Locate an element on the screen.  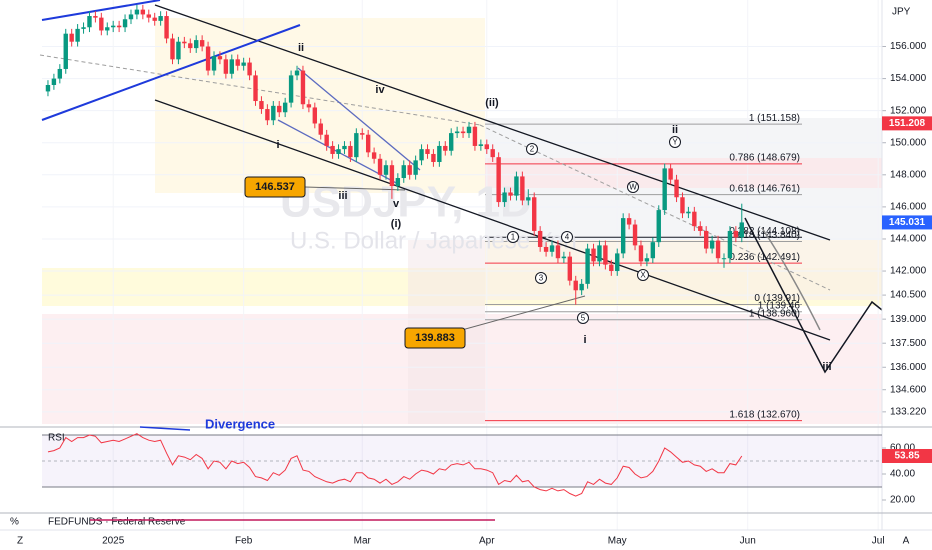
callout-box is located at coordinates (435, 338).